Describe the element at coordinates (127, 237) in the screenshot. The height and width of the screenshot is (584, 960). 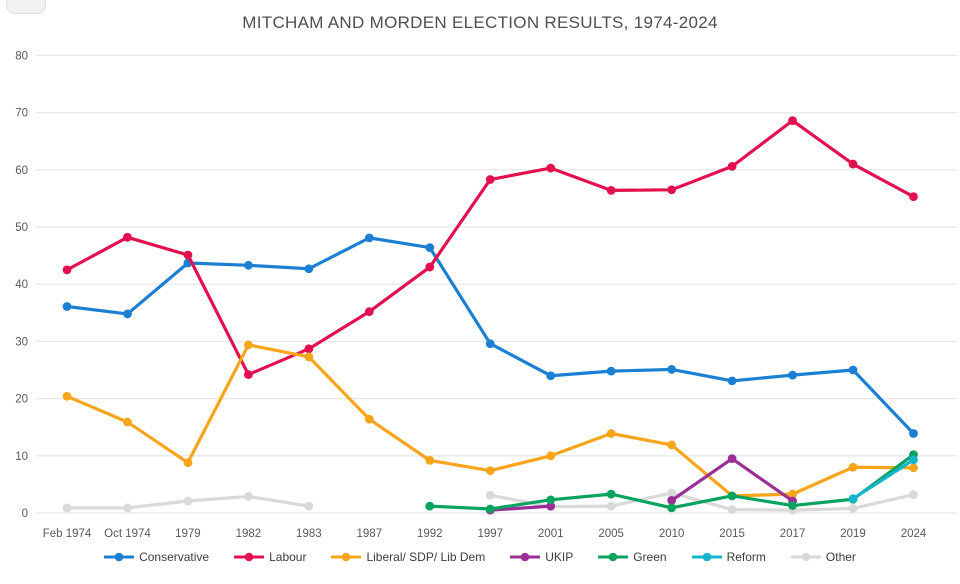
I see `point-labour-oct-1974` at that location.